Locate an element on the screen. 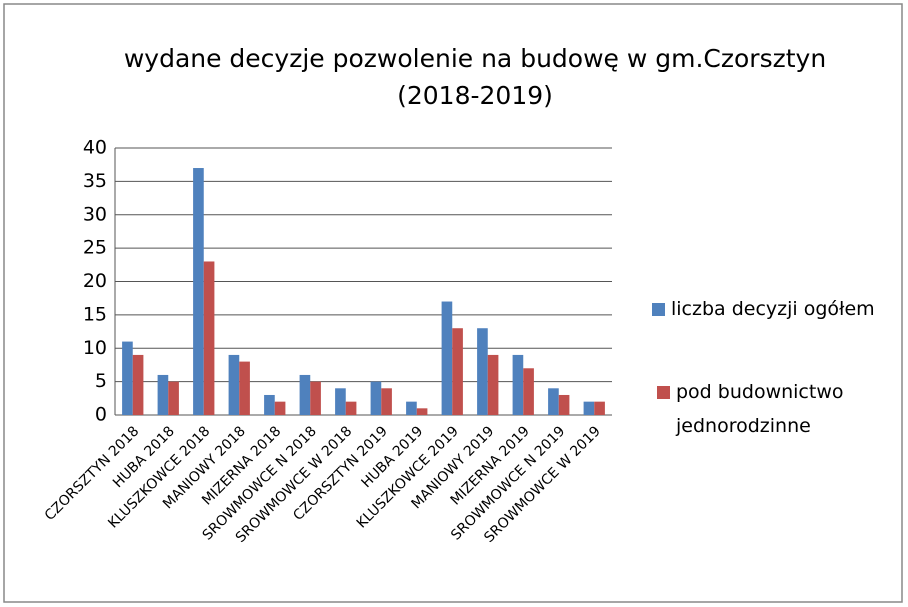  y-tick-label: 30 is located at coordinates (95, 214).